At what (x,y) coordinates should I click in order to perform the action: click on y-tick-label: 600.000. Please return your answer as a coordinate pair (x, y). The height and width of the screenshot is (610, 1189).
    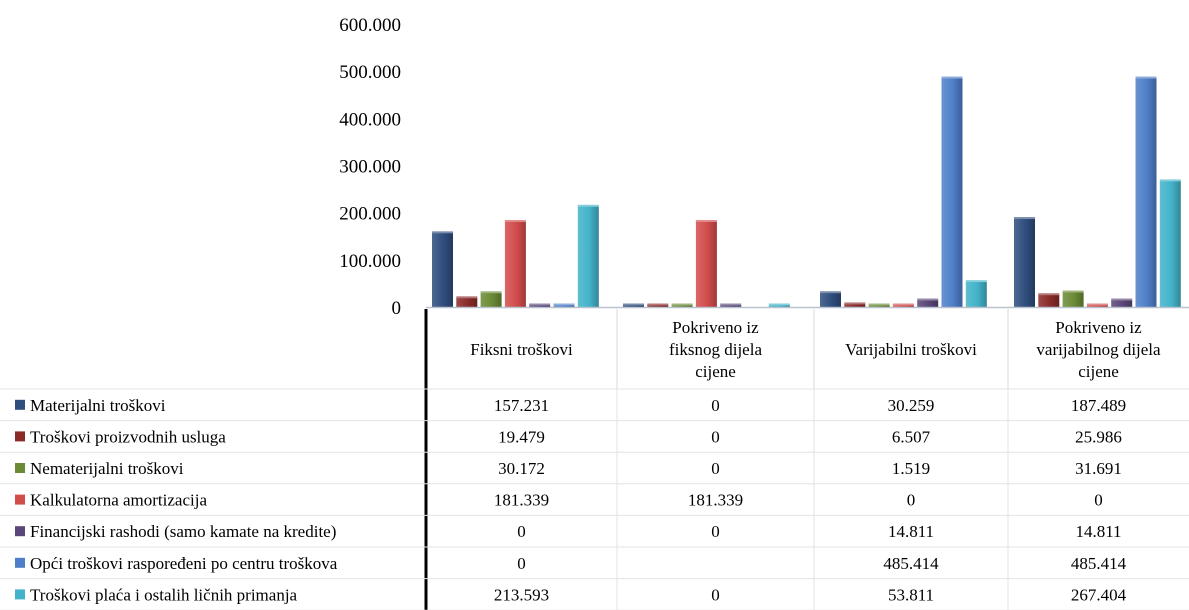
    Looking at the image, I should click on (370, 25).